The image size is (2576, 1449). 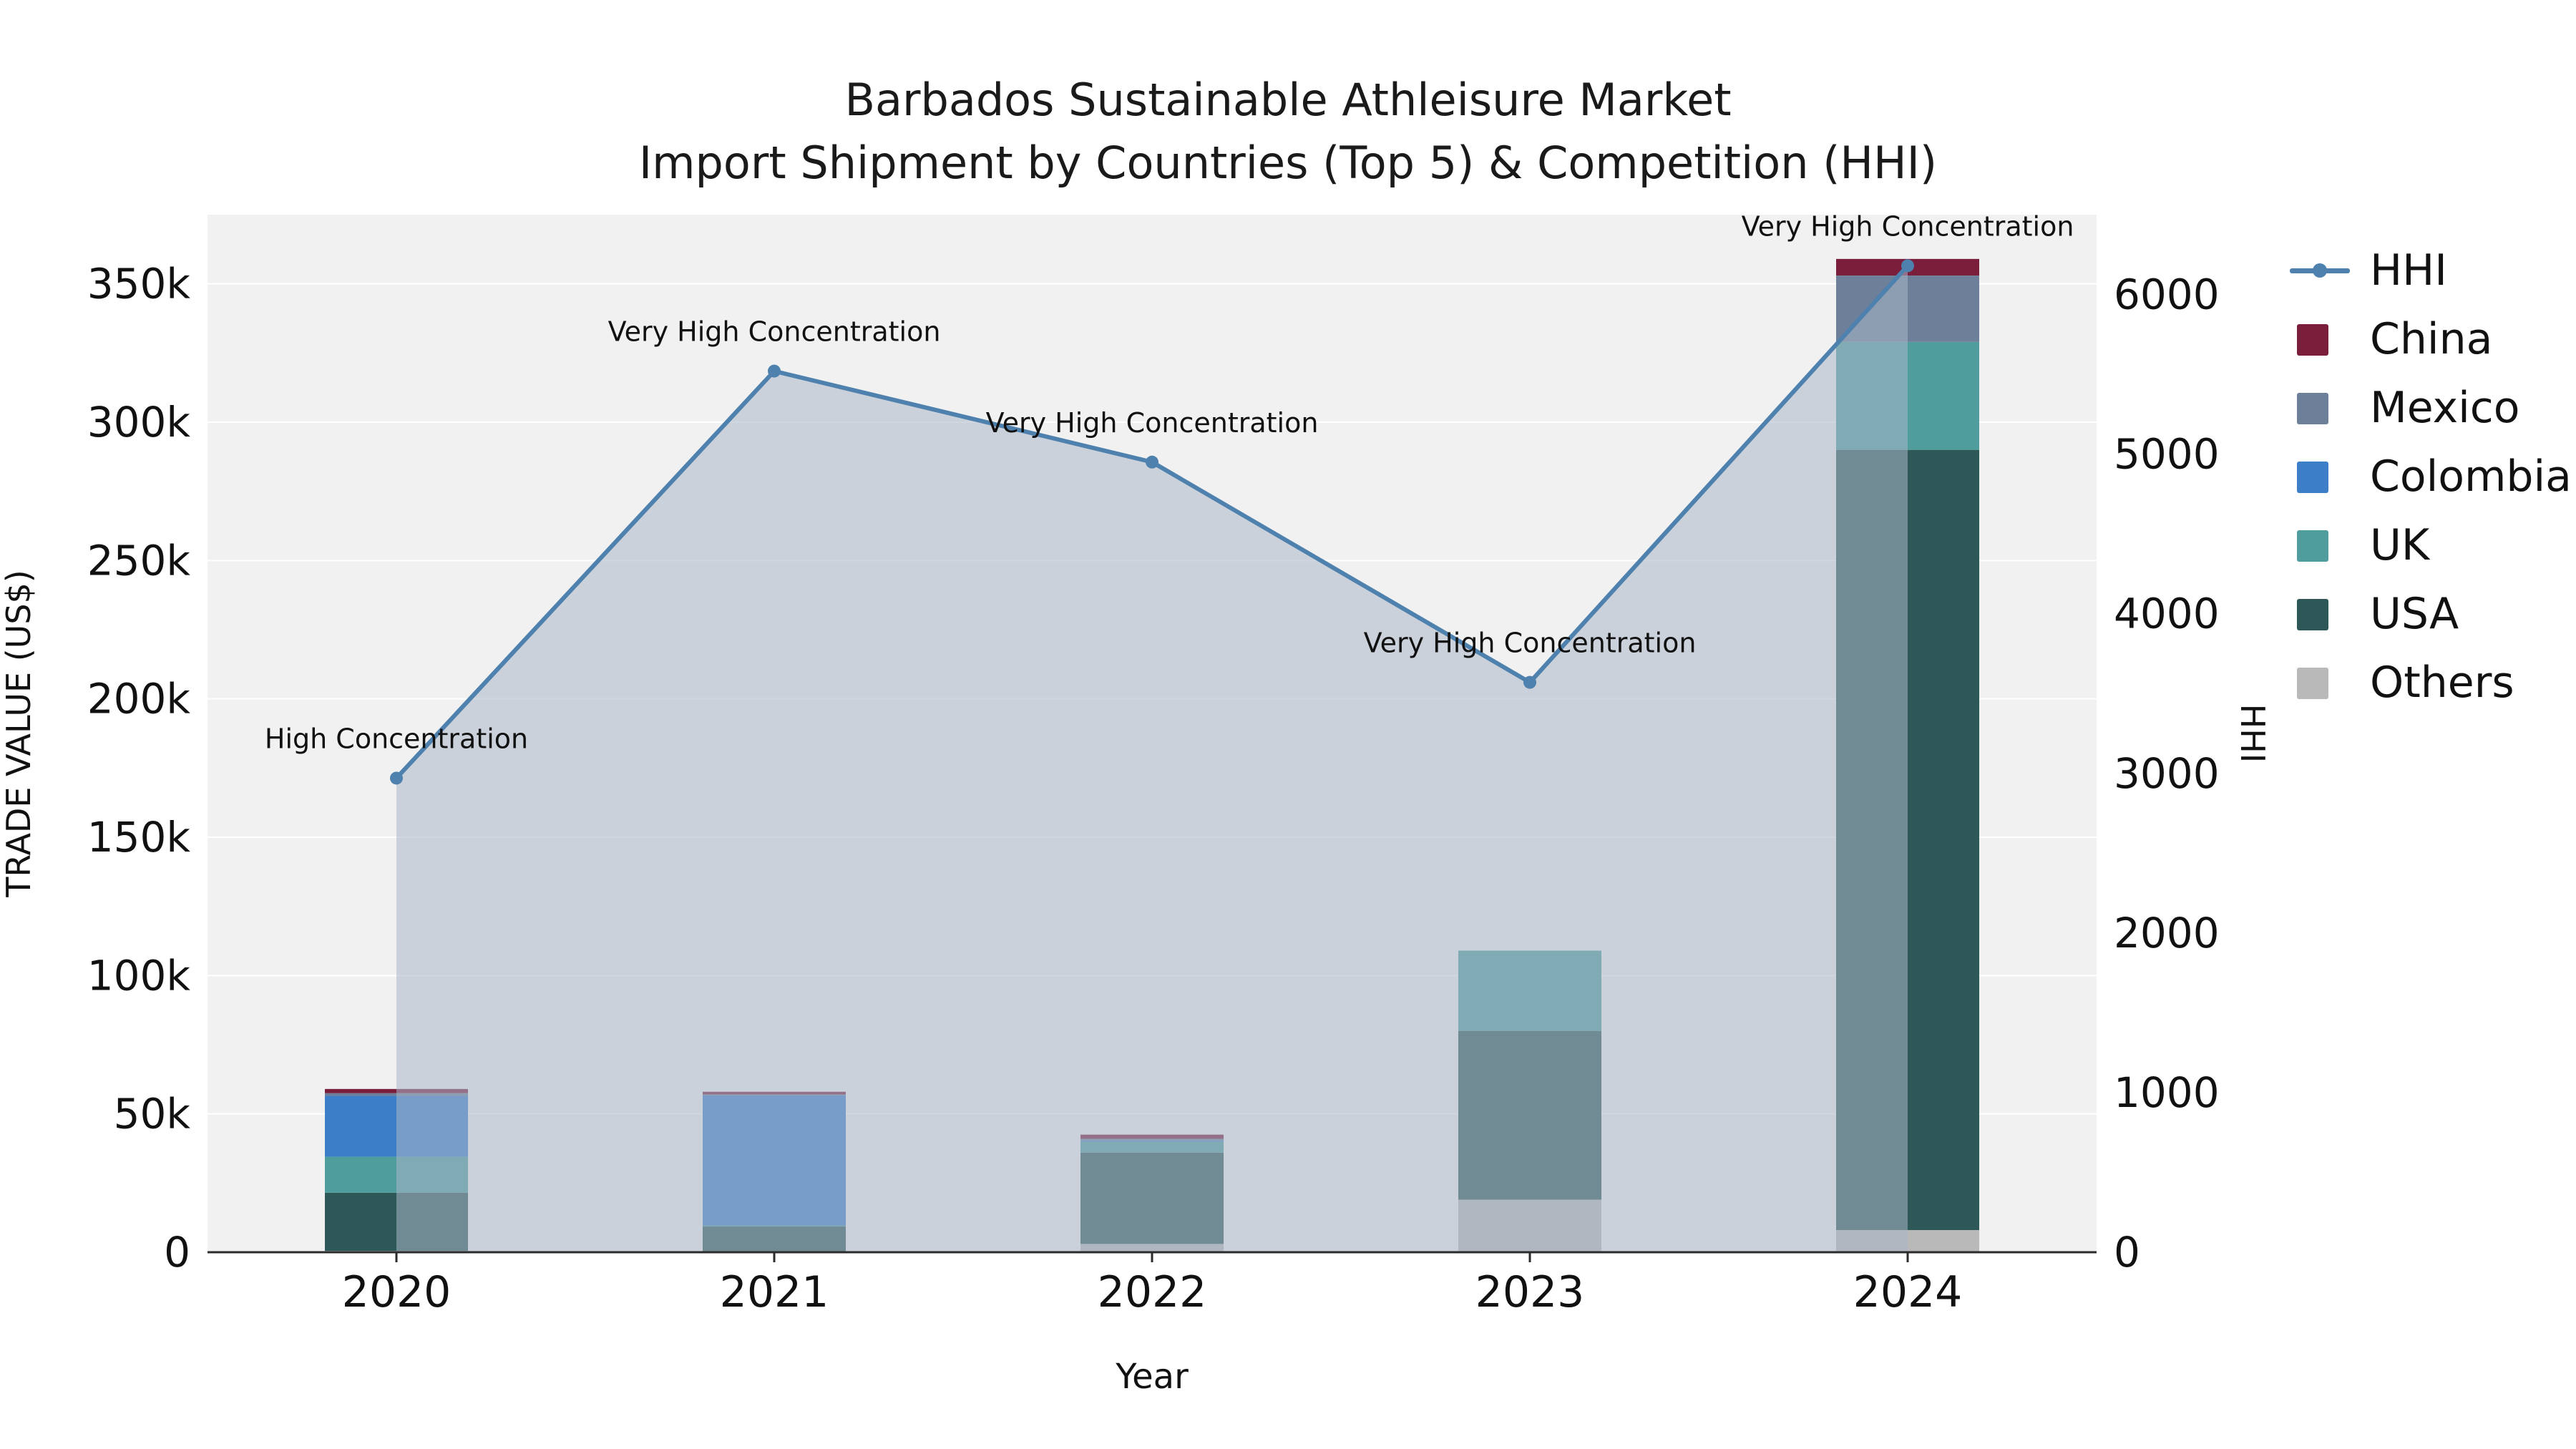 I want to click on y-right-tick-label: 4000, so click(x=2167, y=614).